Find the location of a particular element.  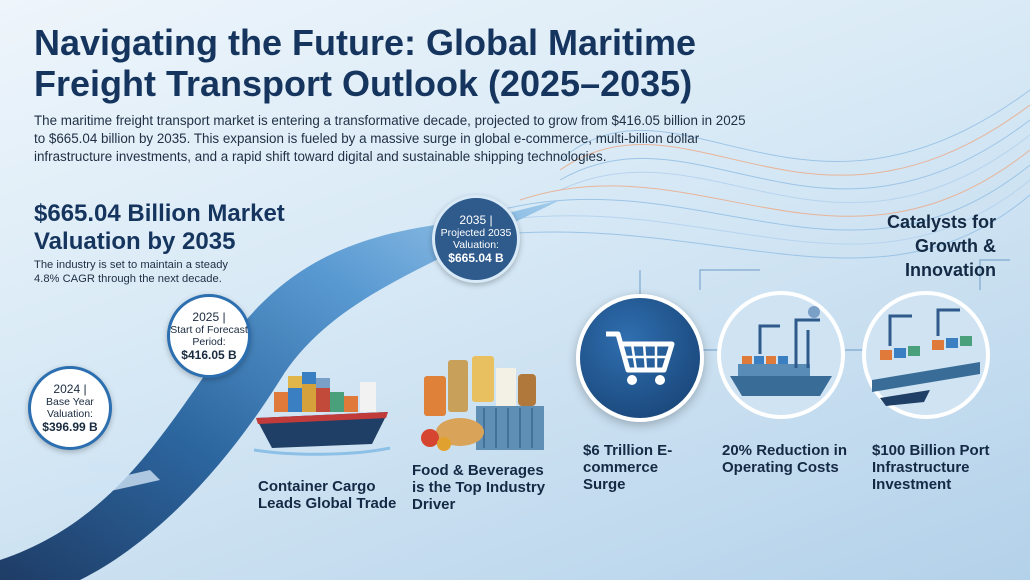

ecommerce-badge is located at coordinates (640, 358).